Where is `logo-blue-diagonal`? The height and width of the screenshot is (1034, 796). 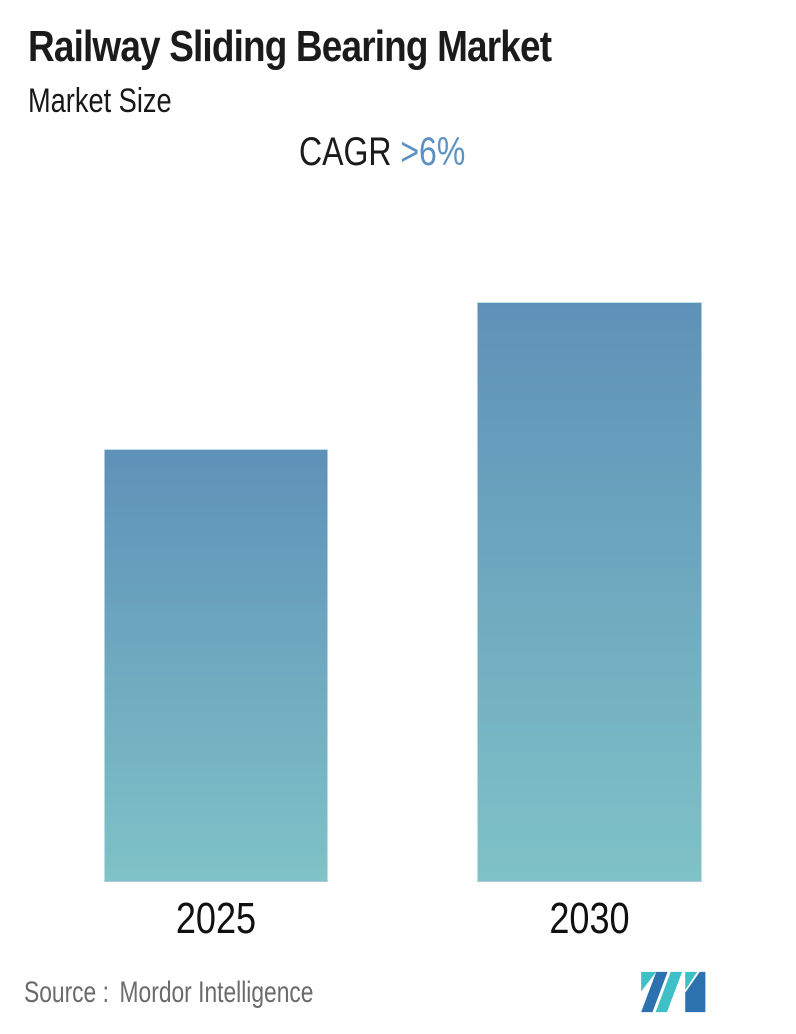
logo-blue-diagonal is located at coordinates (654, 992).